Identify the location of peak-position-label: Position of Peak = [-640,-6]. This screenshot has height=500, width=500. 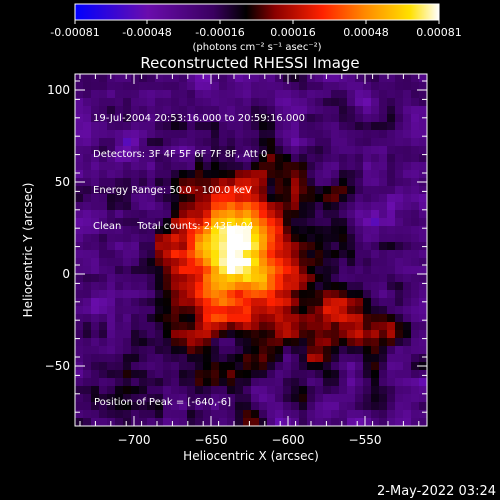
(163, 402).